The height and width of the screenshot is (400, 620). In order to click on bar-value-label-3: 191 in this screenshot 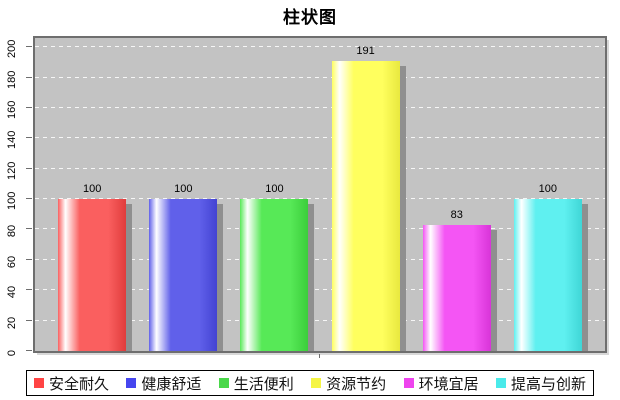, I will do `click(365, 51)`.